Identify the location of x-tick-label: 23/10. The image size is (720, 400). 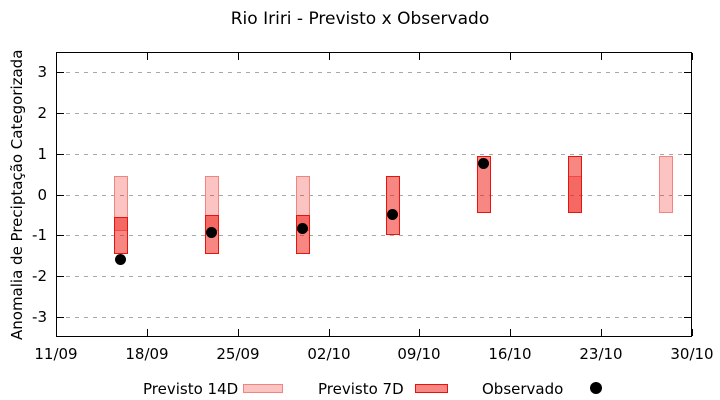
(601, 354).